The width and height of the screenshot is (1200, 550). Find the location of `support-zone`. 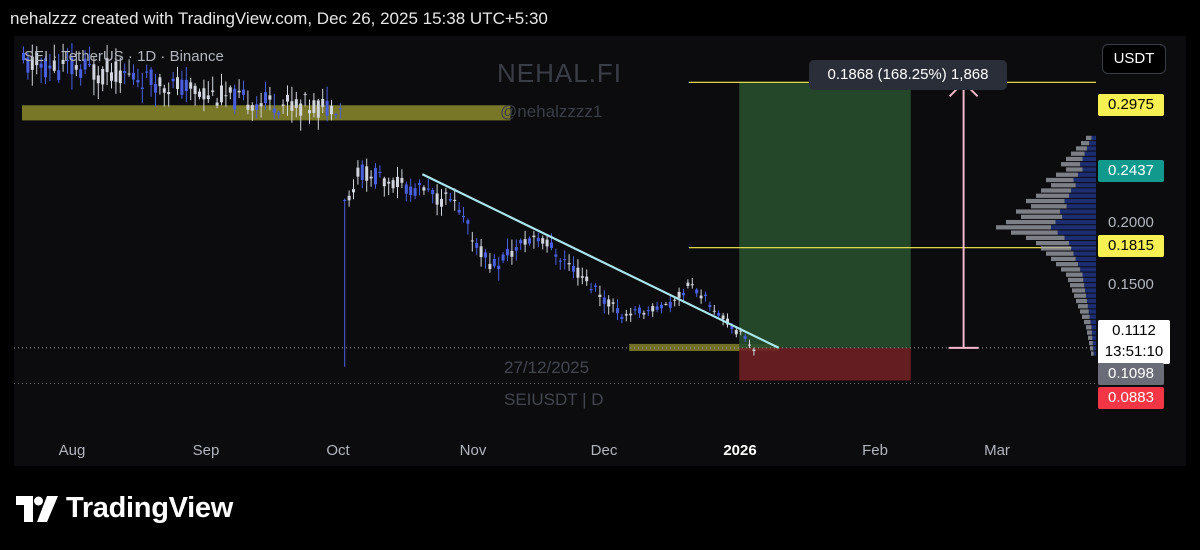

support-zone is located at coordinates (704, 347).